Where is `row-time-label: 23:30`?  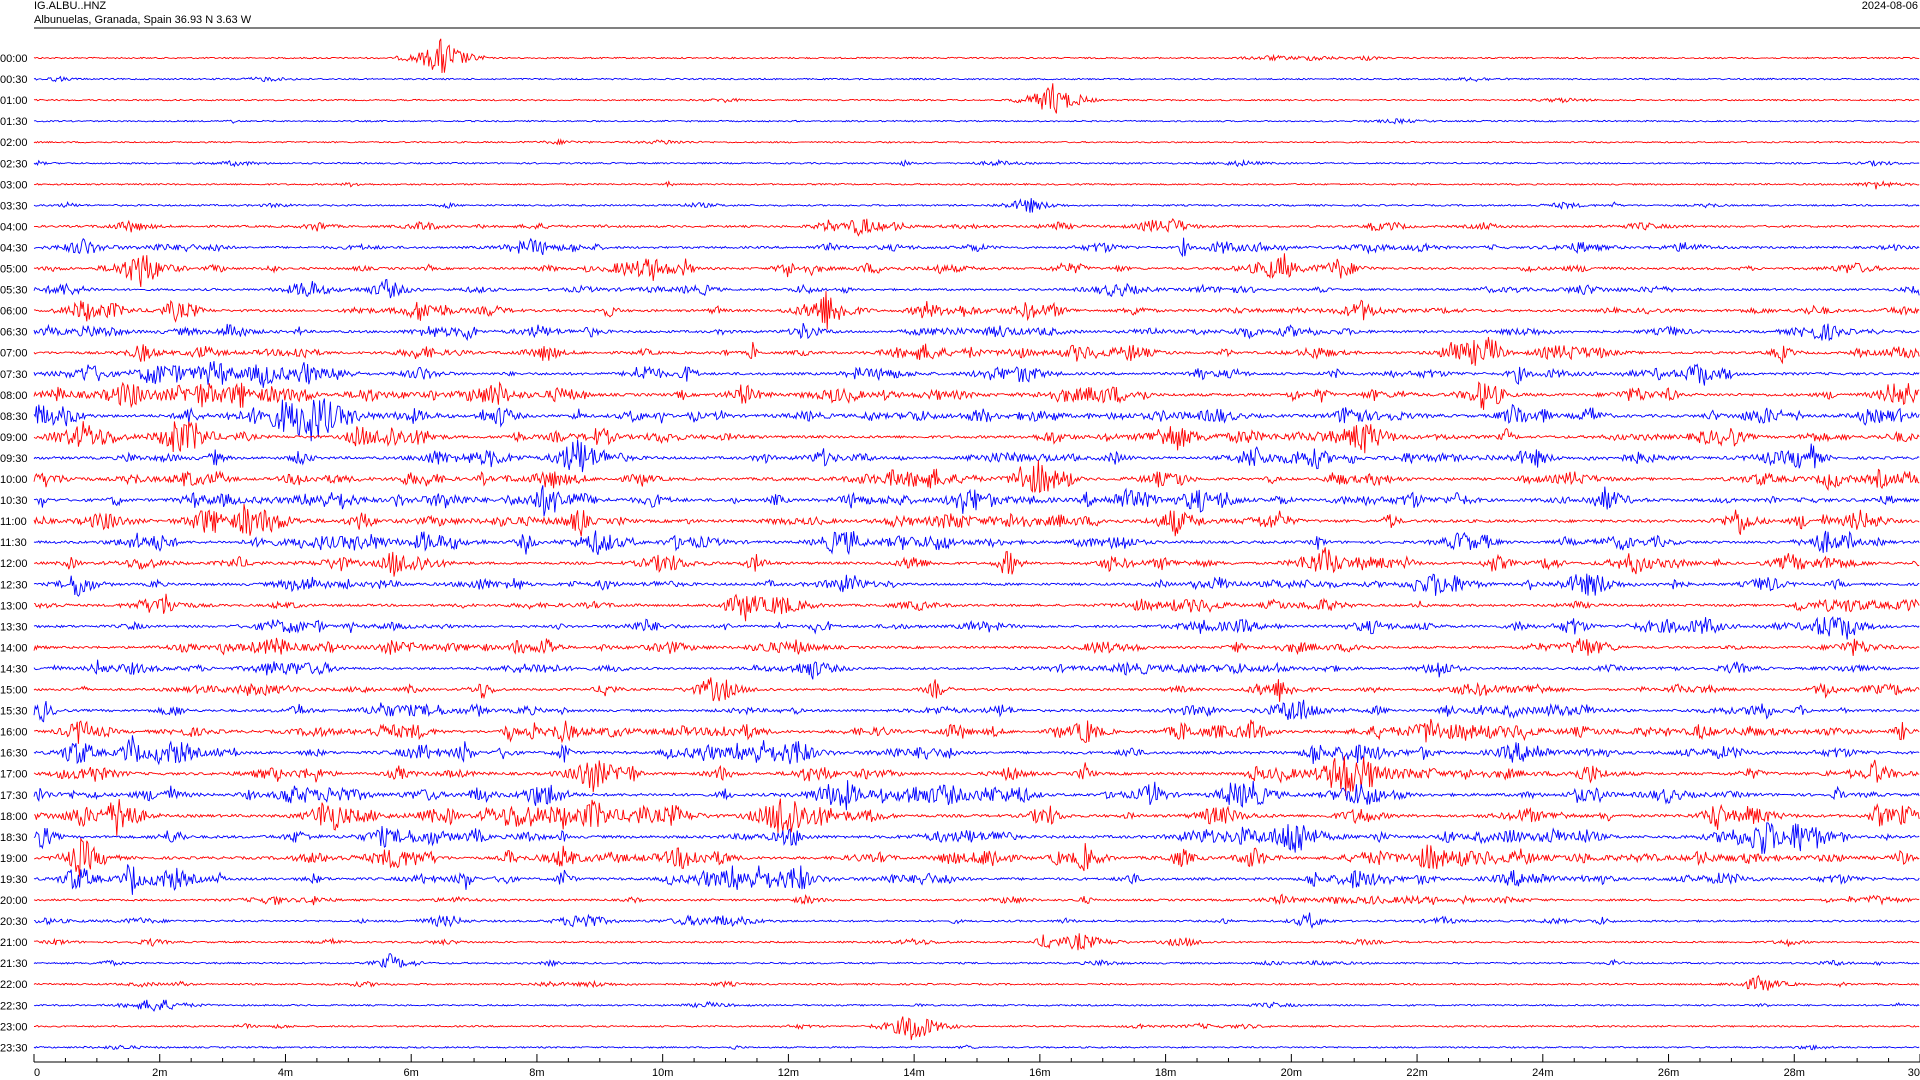 row-time-label: 23:30 is located at coordinates (14, 1048).